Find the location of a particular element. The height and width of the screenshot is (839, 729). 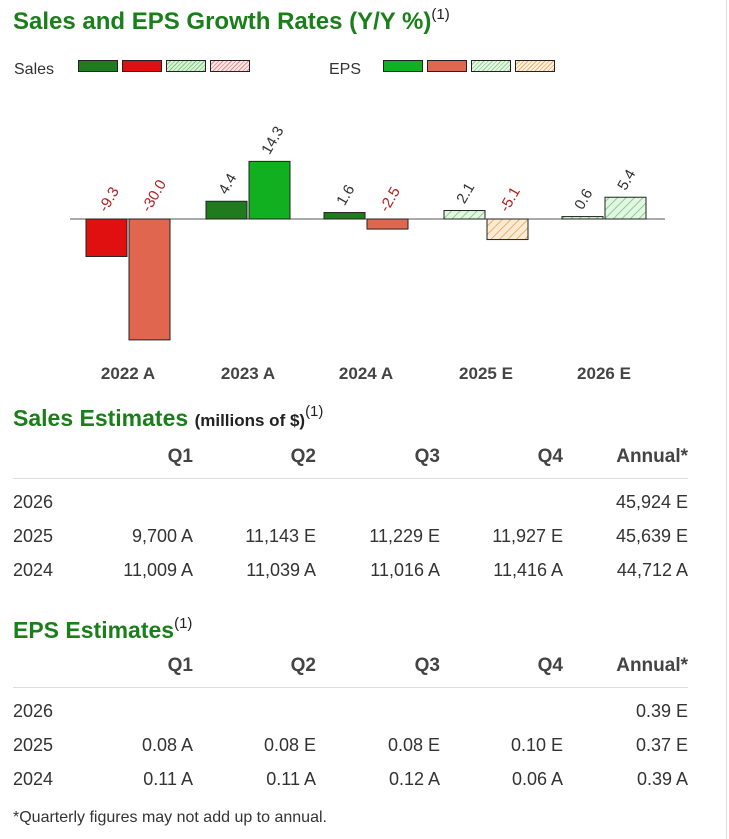

sales-value-label-2024-a: 1.6 is located at coordinates (345, 195).